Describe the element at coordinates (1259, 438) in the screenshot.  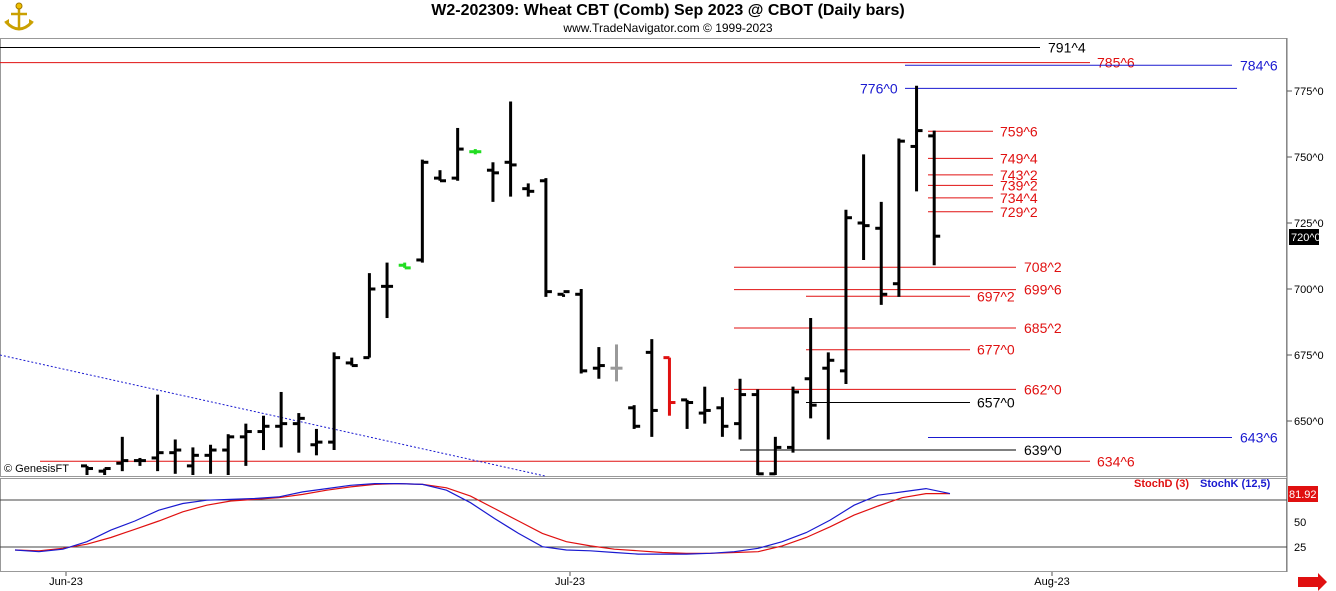
I see `level-label: 643^6` at that location.